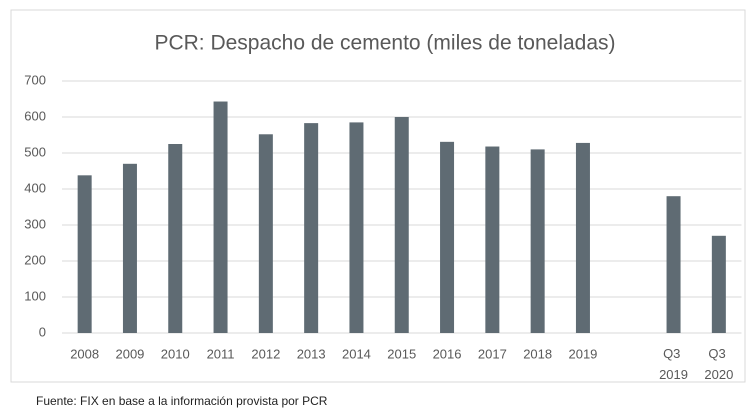 Image resolution: width=749 pixels, height=408 pixels. Describe the element at coordinates (582, 353) in the screenshot. I see `x-tick-label: 2019` at that location.